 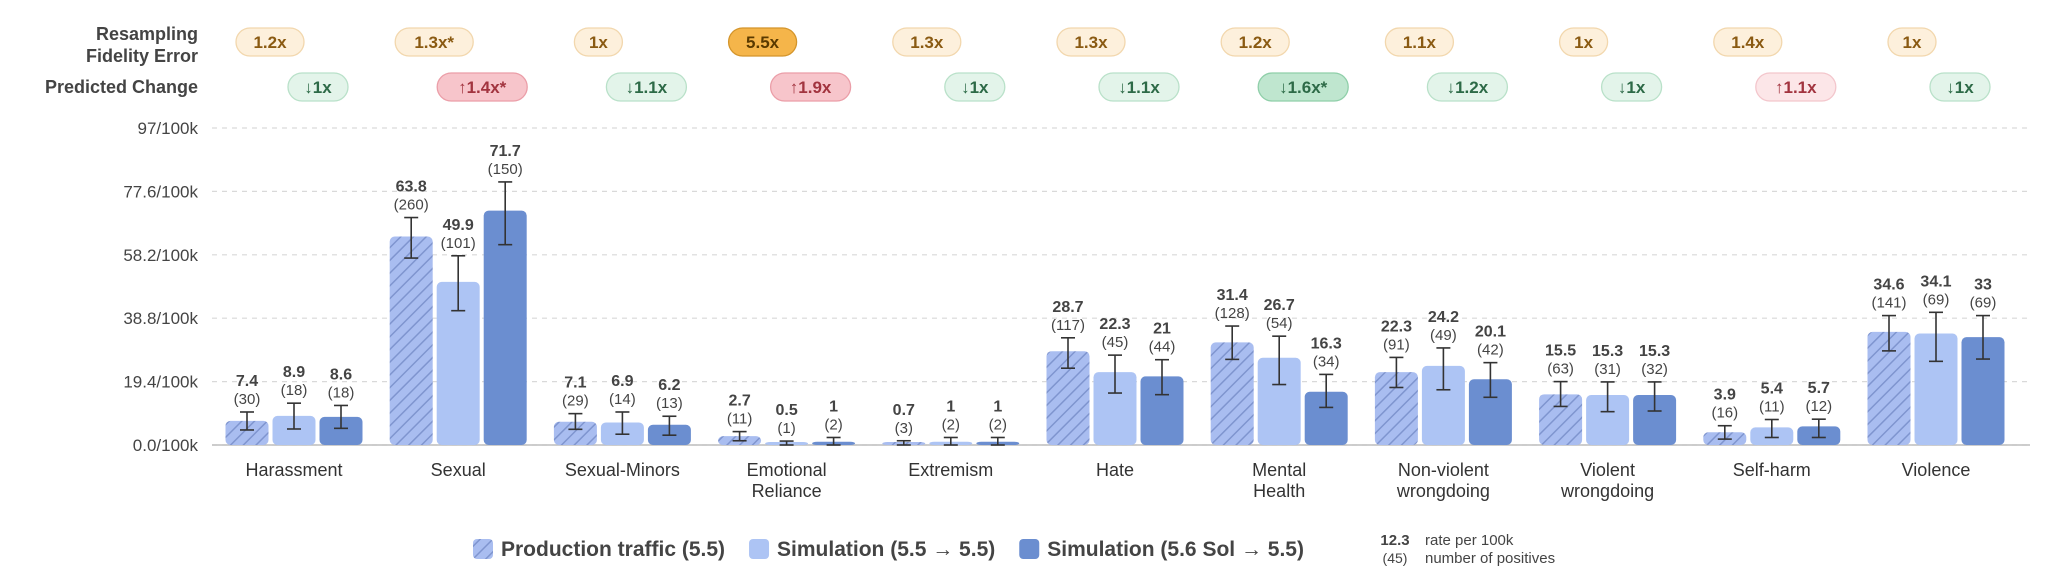 I want to click on count-label: (260), so click(x=411, y=205).